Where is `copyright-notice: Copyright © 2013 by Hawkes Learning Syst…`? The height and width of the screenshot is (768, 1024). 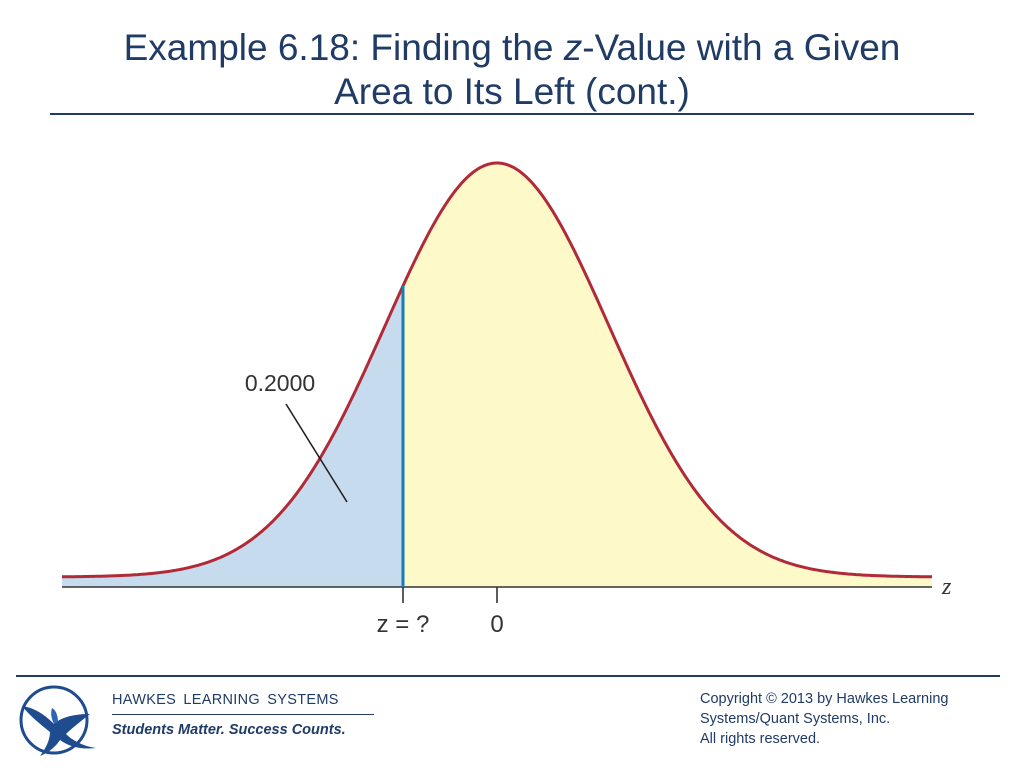
copyright-notice: Copyright © 2013 by Hawkes Learning Syst… is located at coordinates (855, 719).